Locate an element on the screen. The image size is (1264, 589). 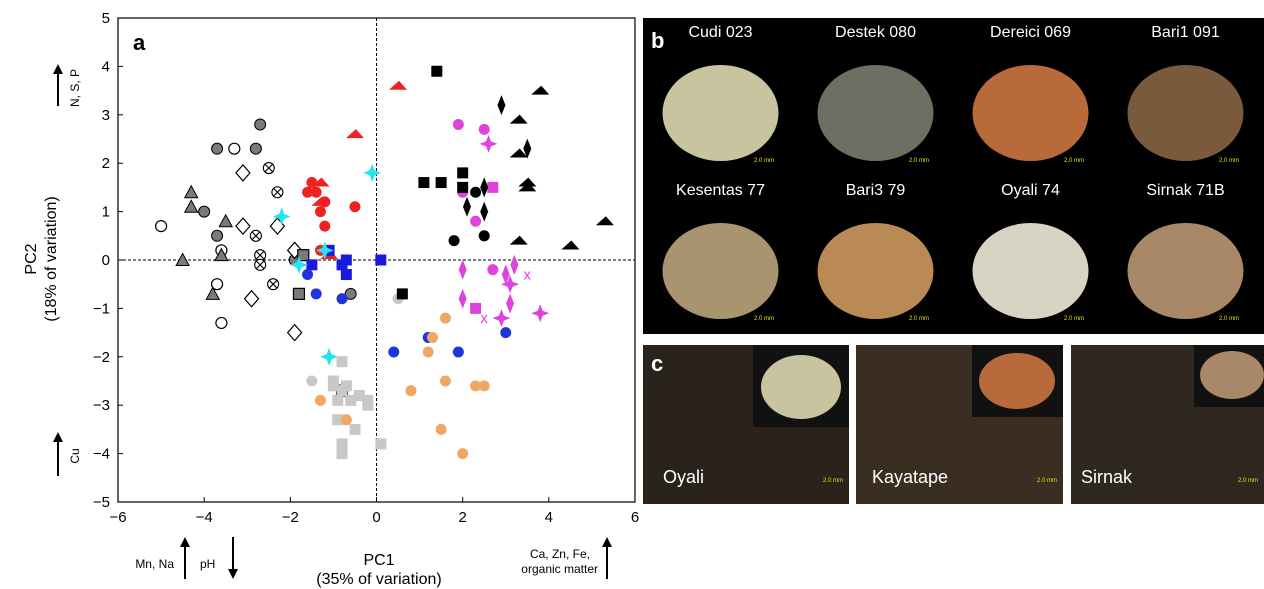
soil-label-oyali: Oyali is located at coordinates (684, 477).